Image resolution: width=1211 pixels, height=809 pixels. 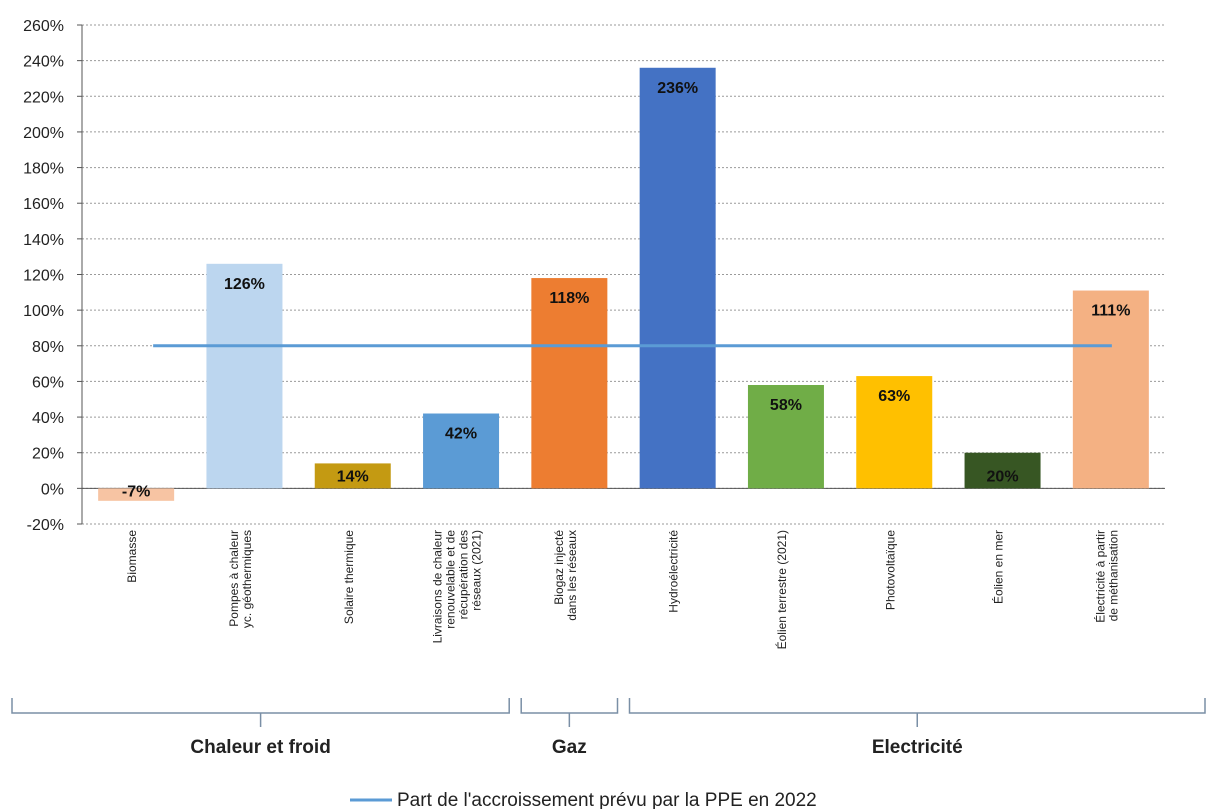 I want to click on y-tick-label: 260%, so click(x=43, y=26).